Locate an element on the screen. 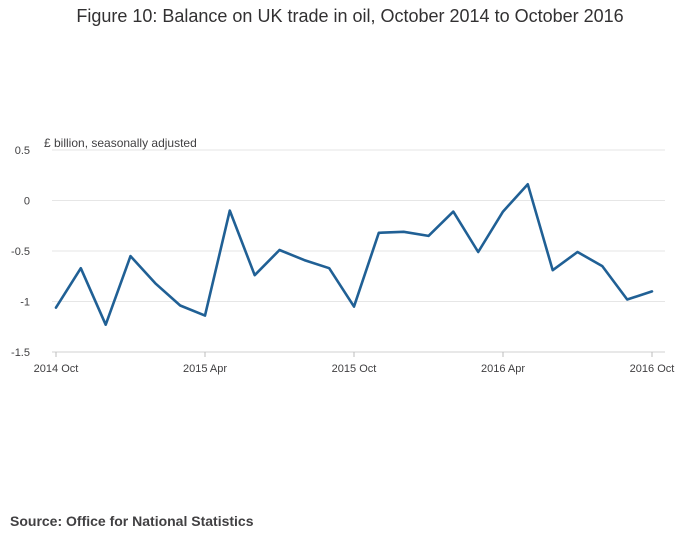  x-axis-ticks: 2014 Oct 2015 Apr 2015 Oct 2016 Apr 2016 Oct is located at coordinates (354, 363).